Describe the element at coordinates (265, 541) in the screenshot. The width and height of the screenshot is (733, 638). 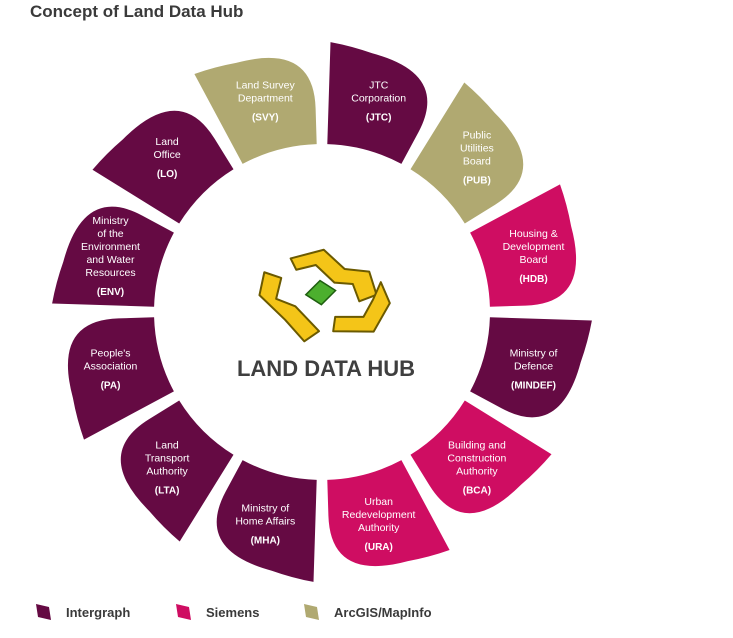
I see `segment-abbreviation: (MHA)` at that location.